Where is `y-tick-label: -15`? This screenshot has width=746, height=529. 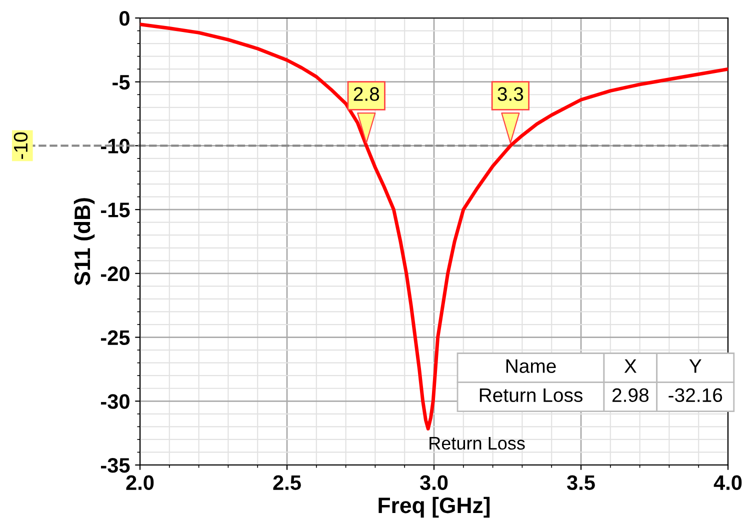 y-tick-label: -15 is located at coordinates (115, 210).